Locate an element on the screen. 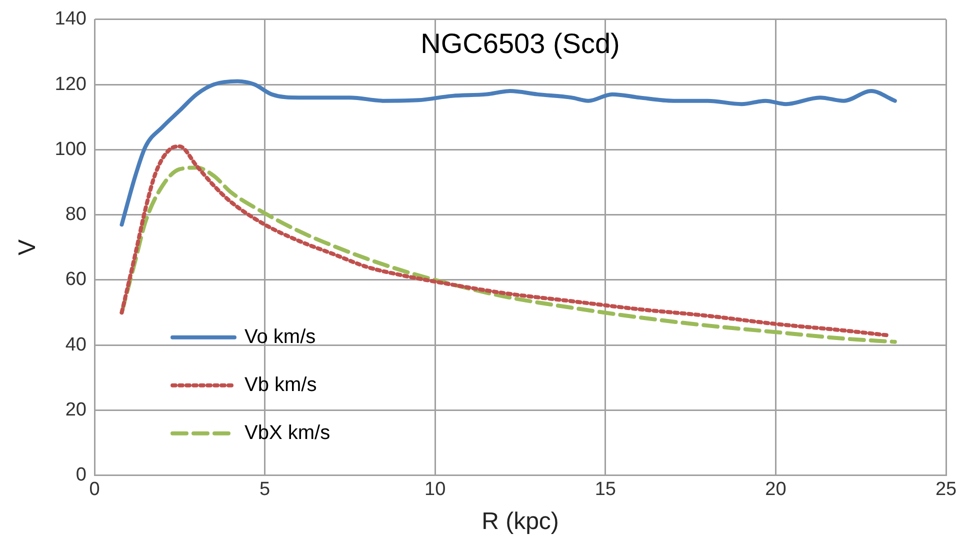 Image resolution: width=968 pixels, height=545 pixels. x-tick-label: 25 is located at coordinates (946, 489).